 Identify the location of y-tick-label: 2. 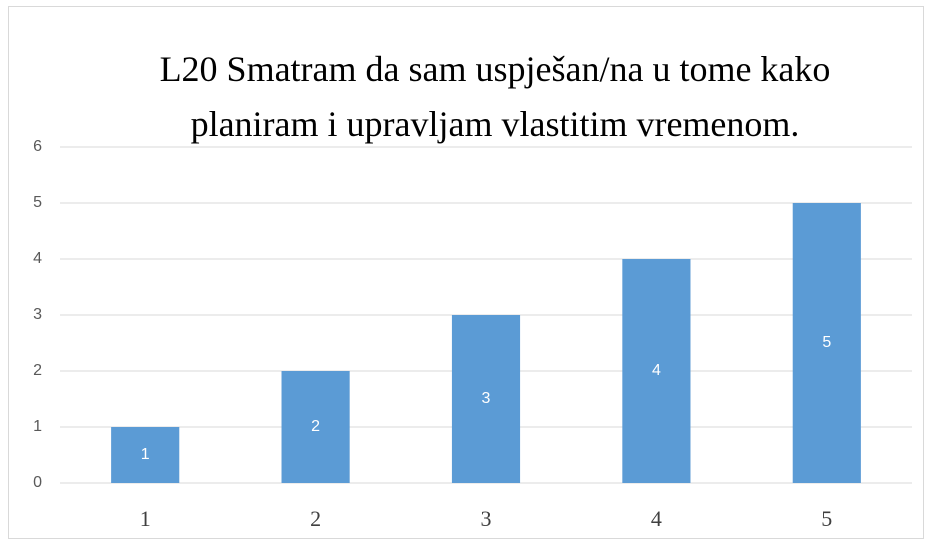
(37, 370).